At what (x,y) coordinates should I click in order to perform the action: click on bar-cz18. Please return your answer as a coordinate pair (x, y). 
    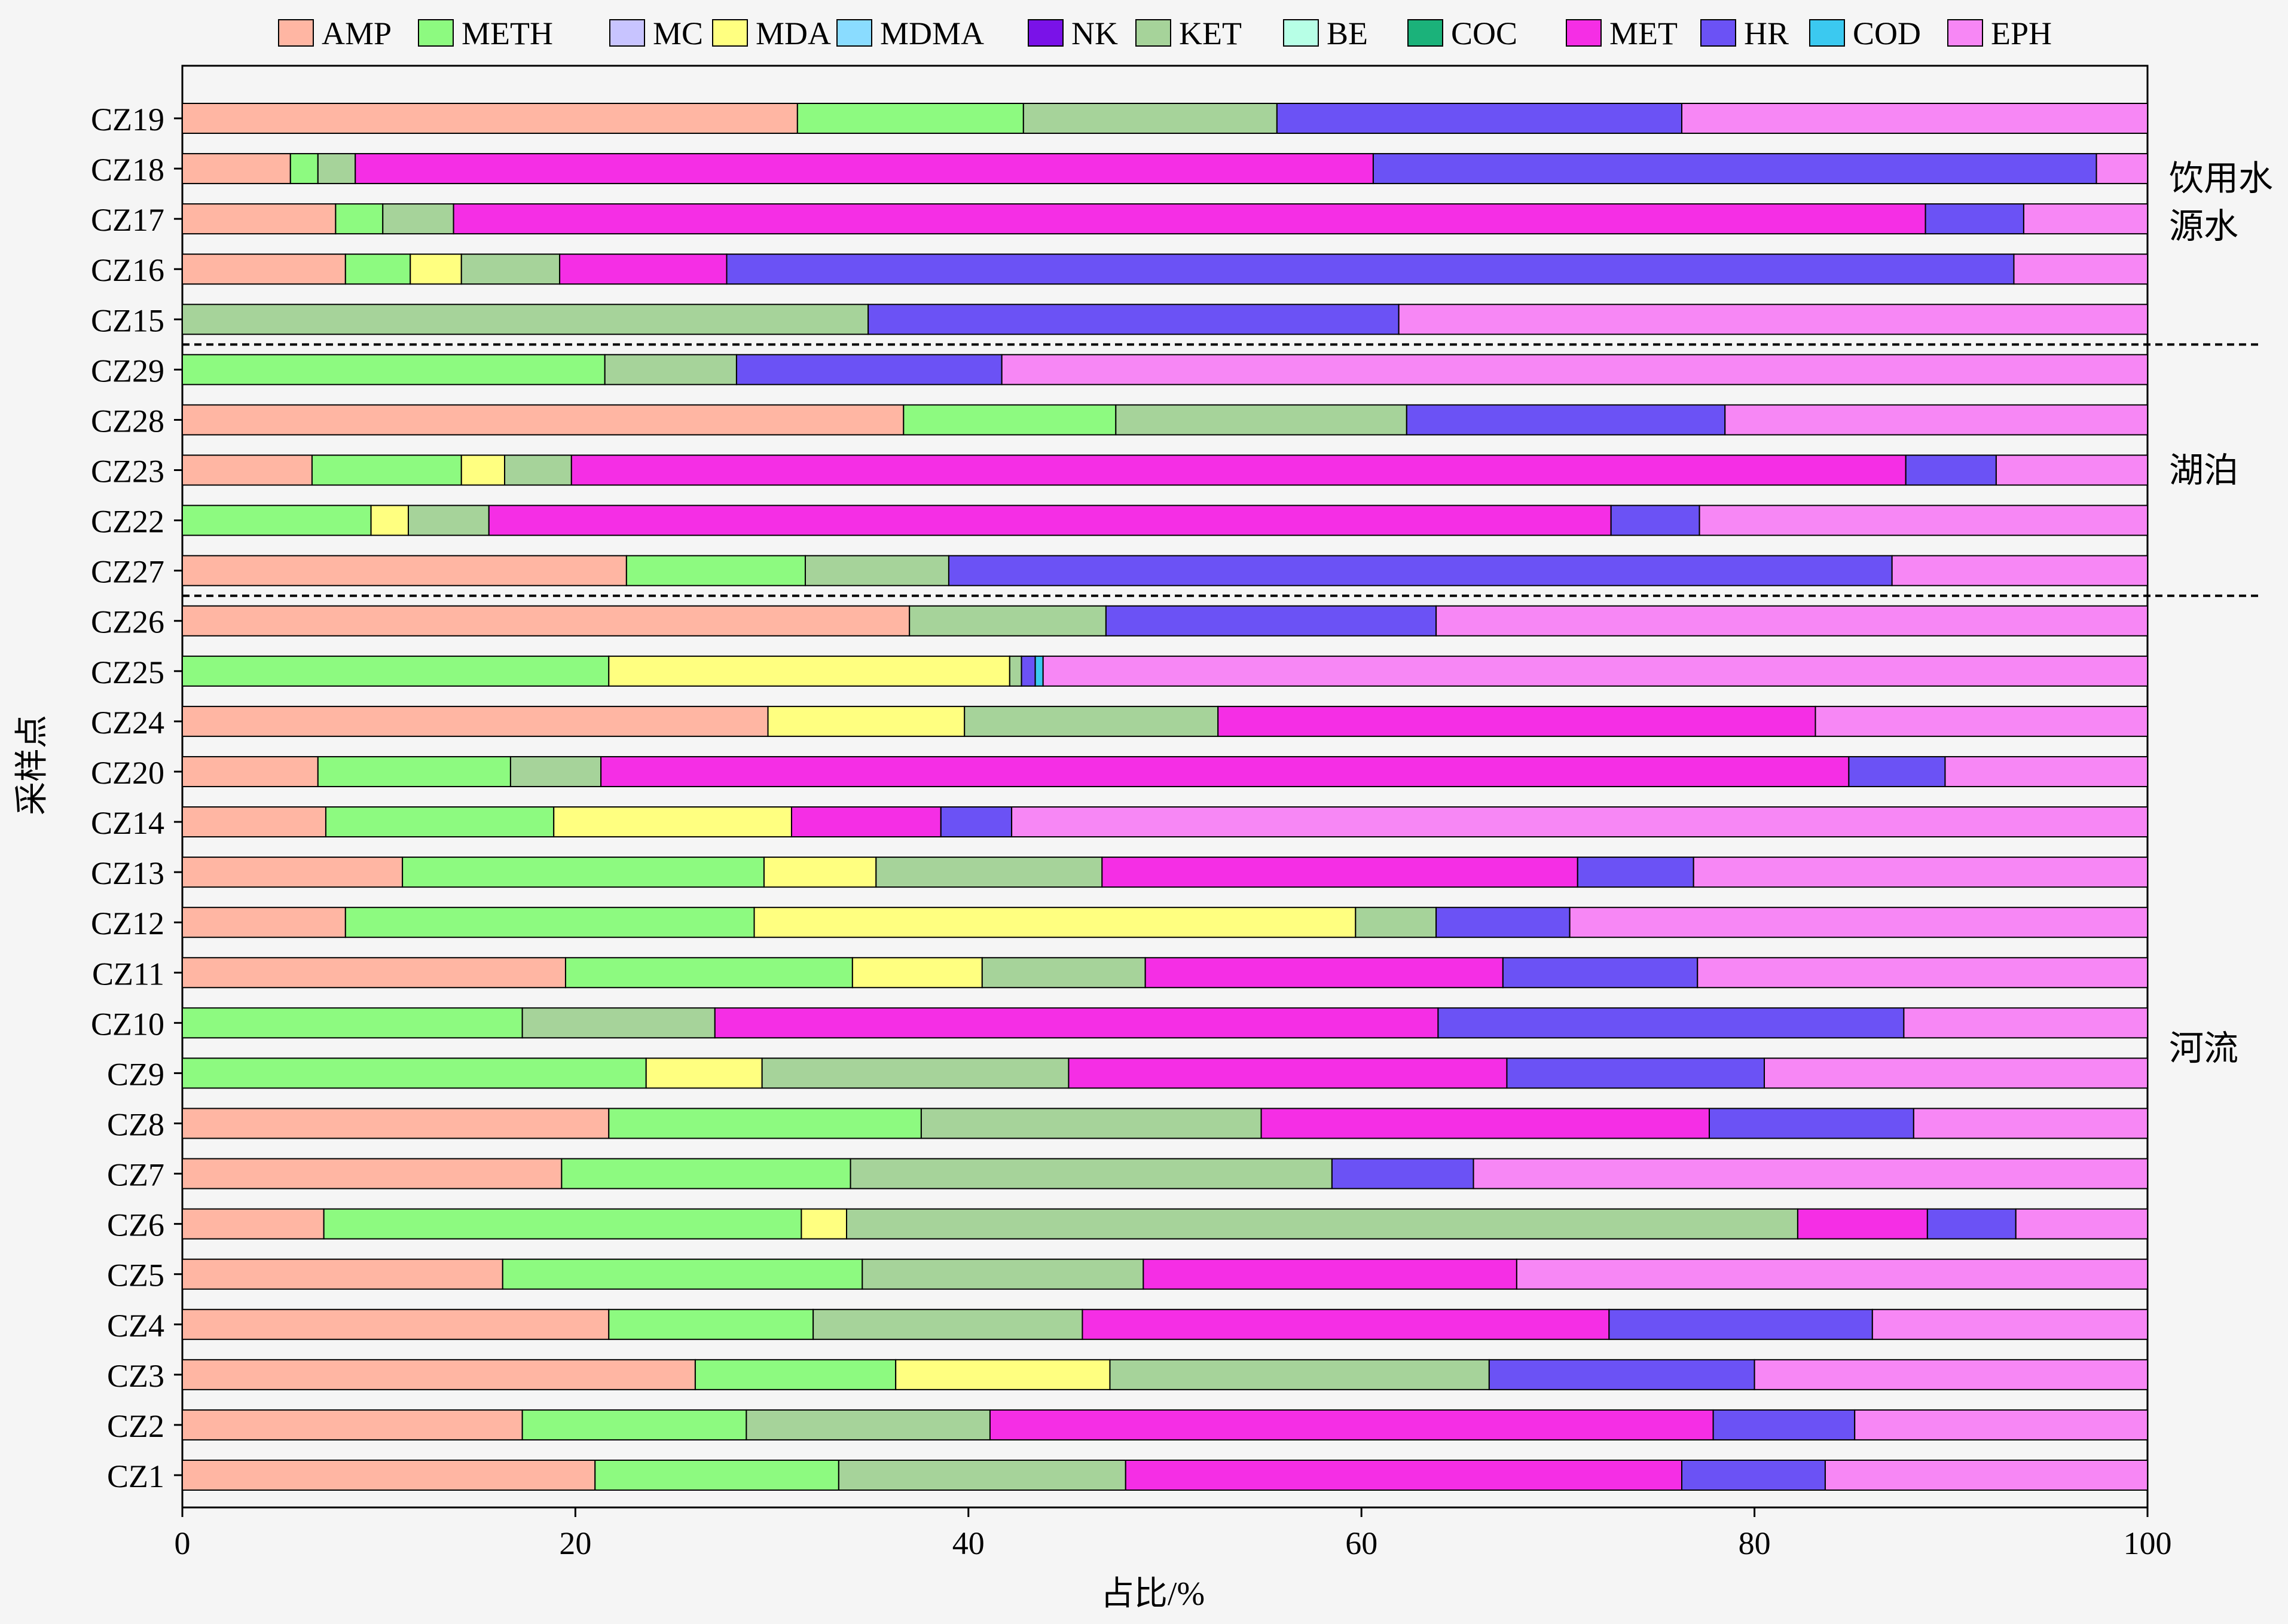
    Looking at the image, I should click on (1165, 169).